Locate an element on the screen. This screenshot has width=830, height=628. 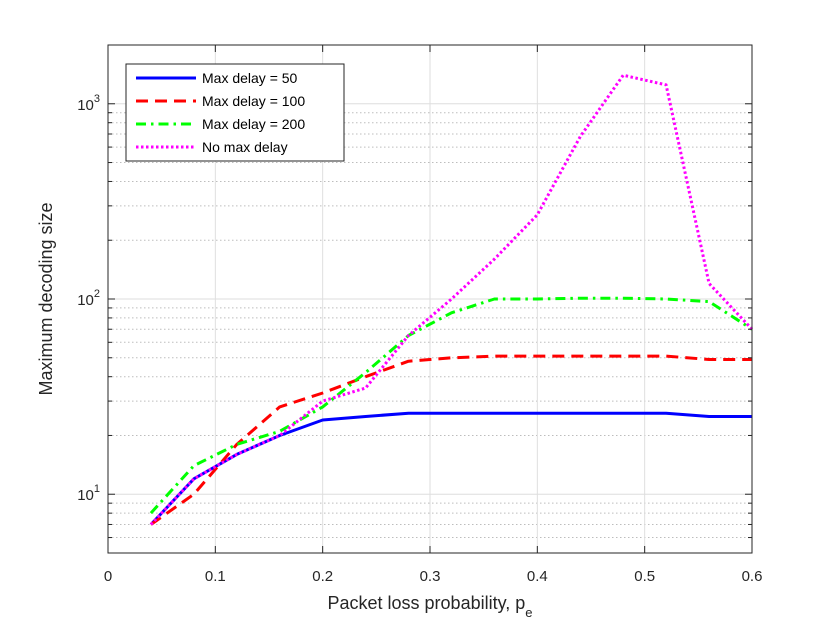
legend-box is located at coordinates (235, 112).